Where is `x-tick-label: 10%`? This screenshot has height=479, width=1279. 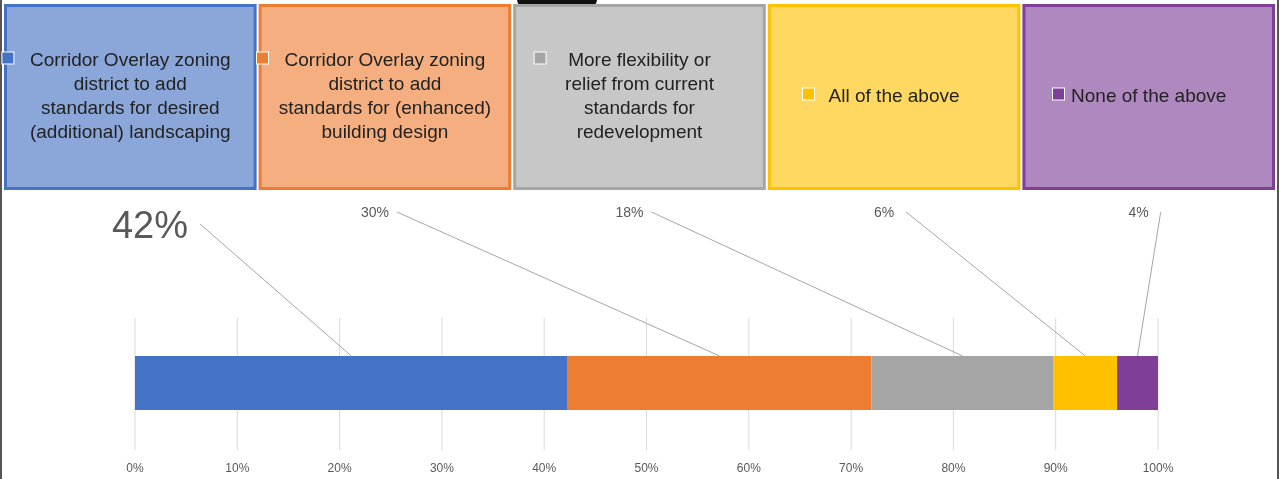 x-tick-label: 10% is located at coordinates (237, 468).